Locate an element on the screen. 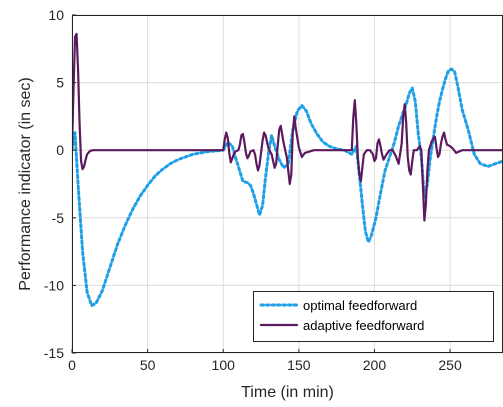 The height and width of the screenshot is (407, 503). x-tick-label: 100 is located at coordinates (224, 365).